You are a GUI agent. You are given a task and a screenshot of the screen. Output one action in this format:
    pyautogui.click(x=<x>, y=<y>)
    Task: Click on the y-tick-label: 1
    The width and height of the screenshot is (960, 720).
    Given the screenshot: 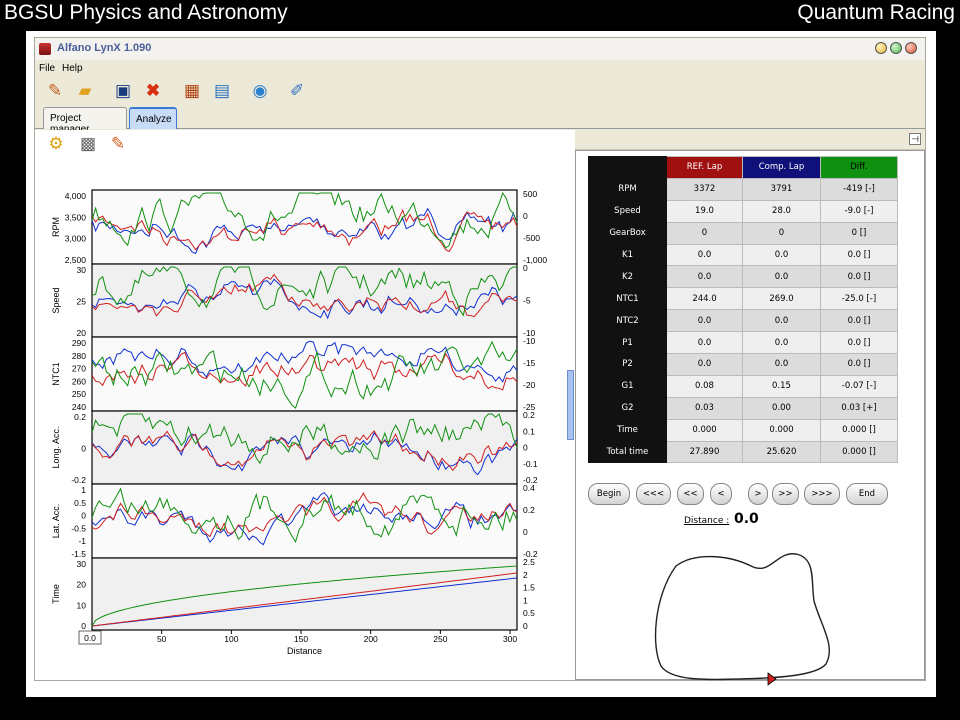 What is the action you would take?
    pyautogui.click(x=83, y=490)
    